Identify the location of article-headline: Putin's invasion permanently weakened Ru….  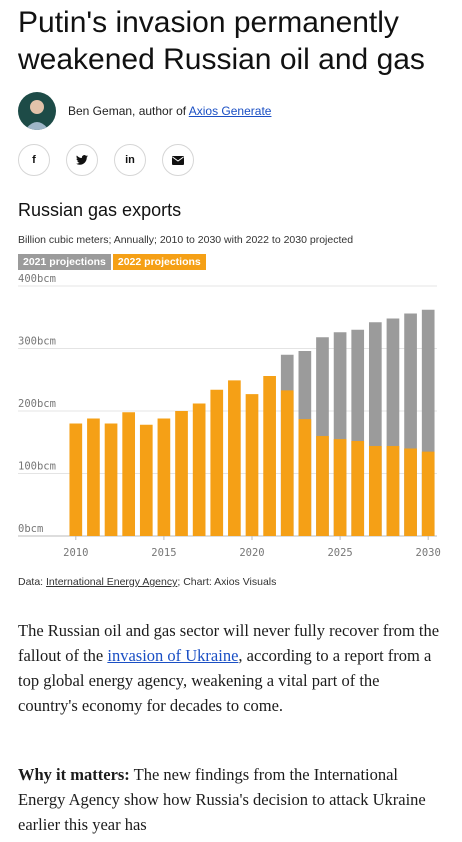
(221, 41).